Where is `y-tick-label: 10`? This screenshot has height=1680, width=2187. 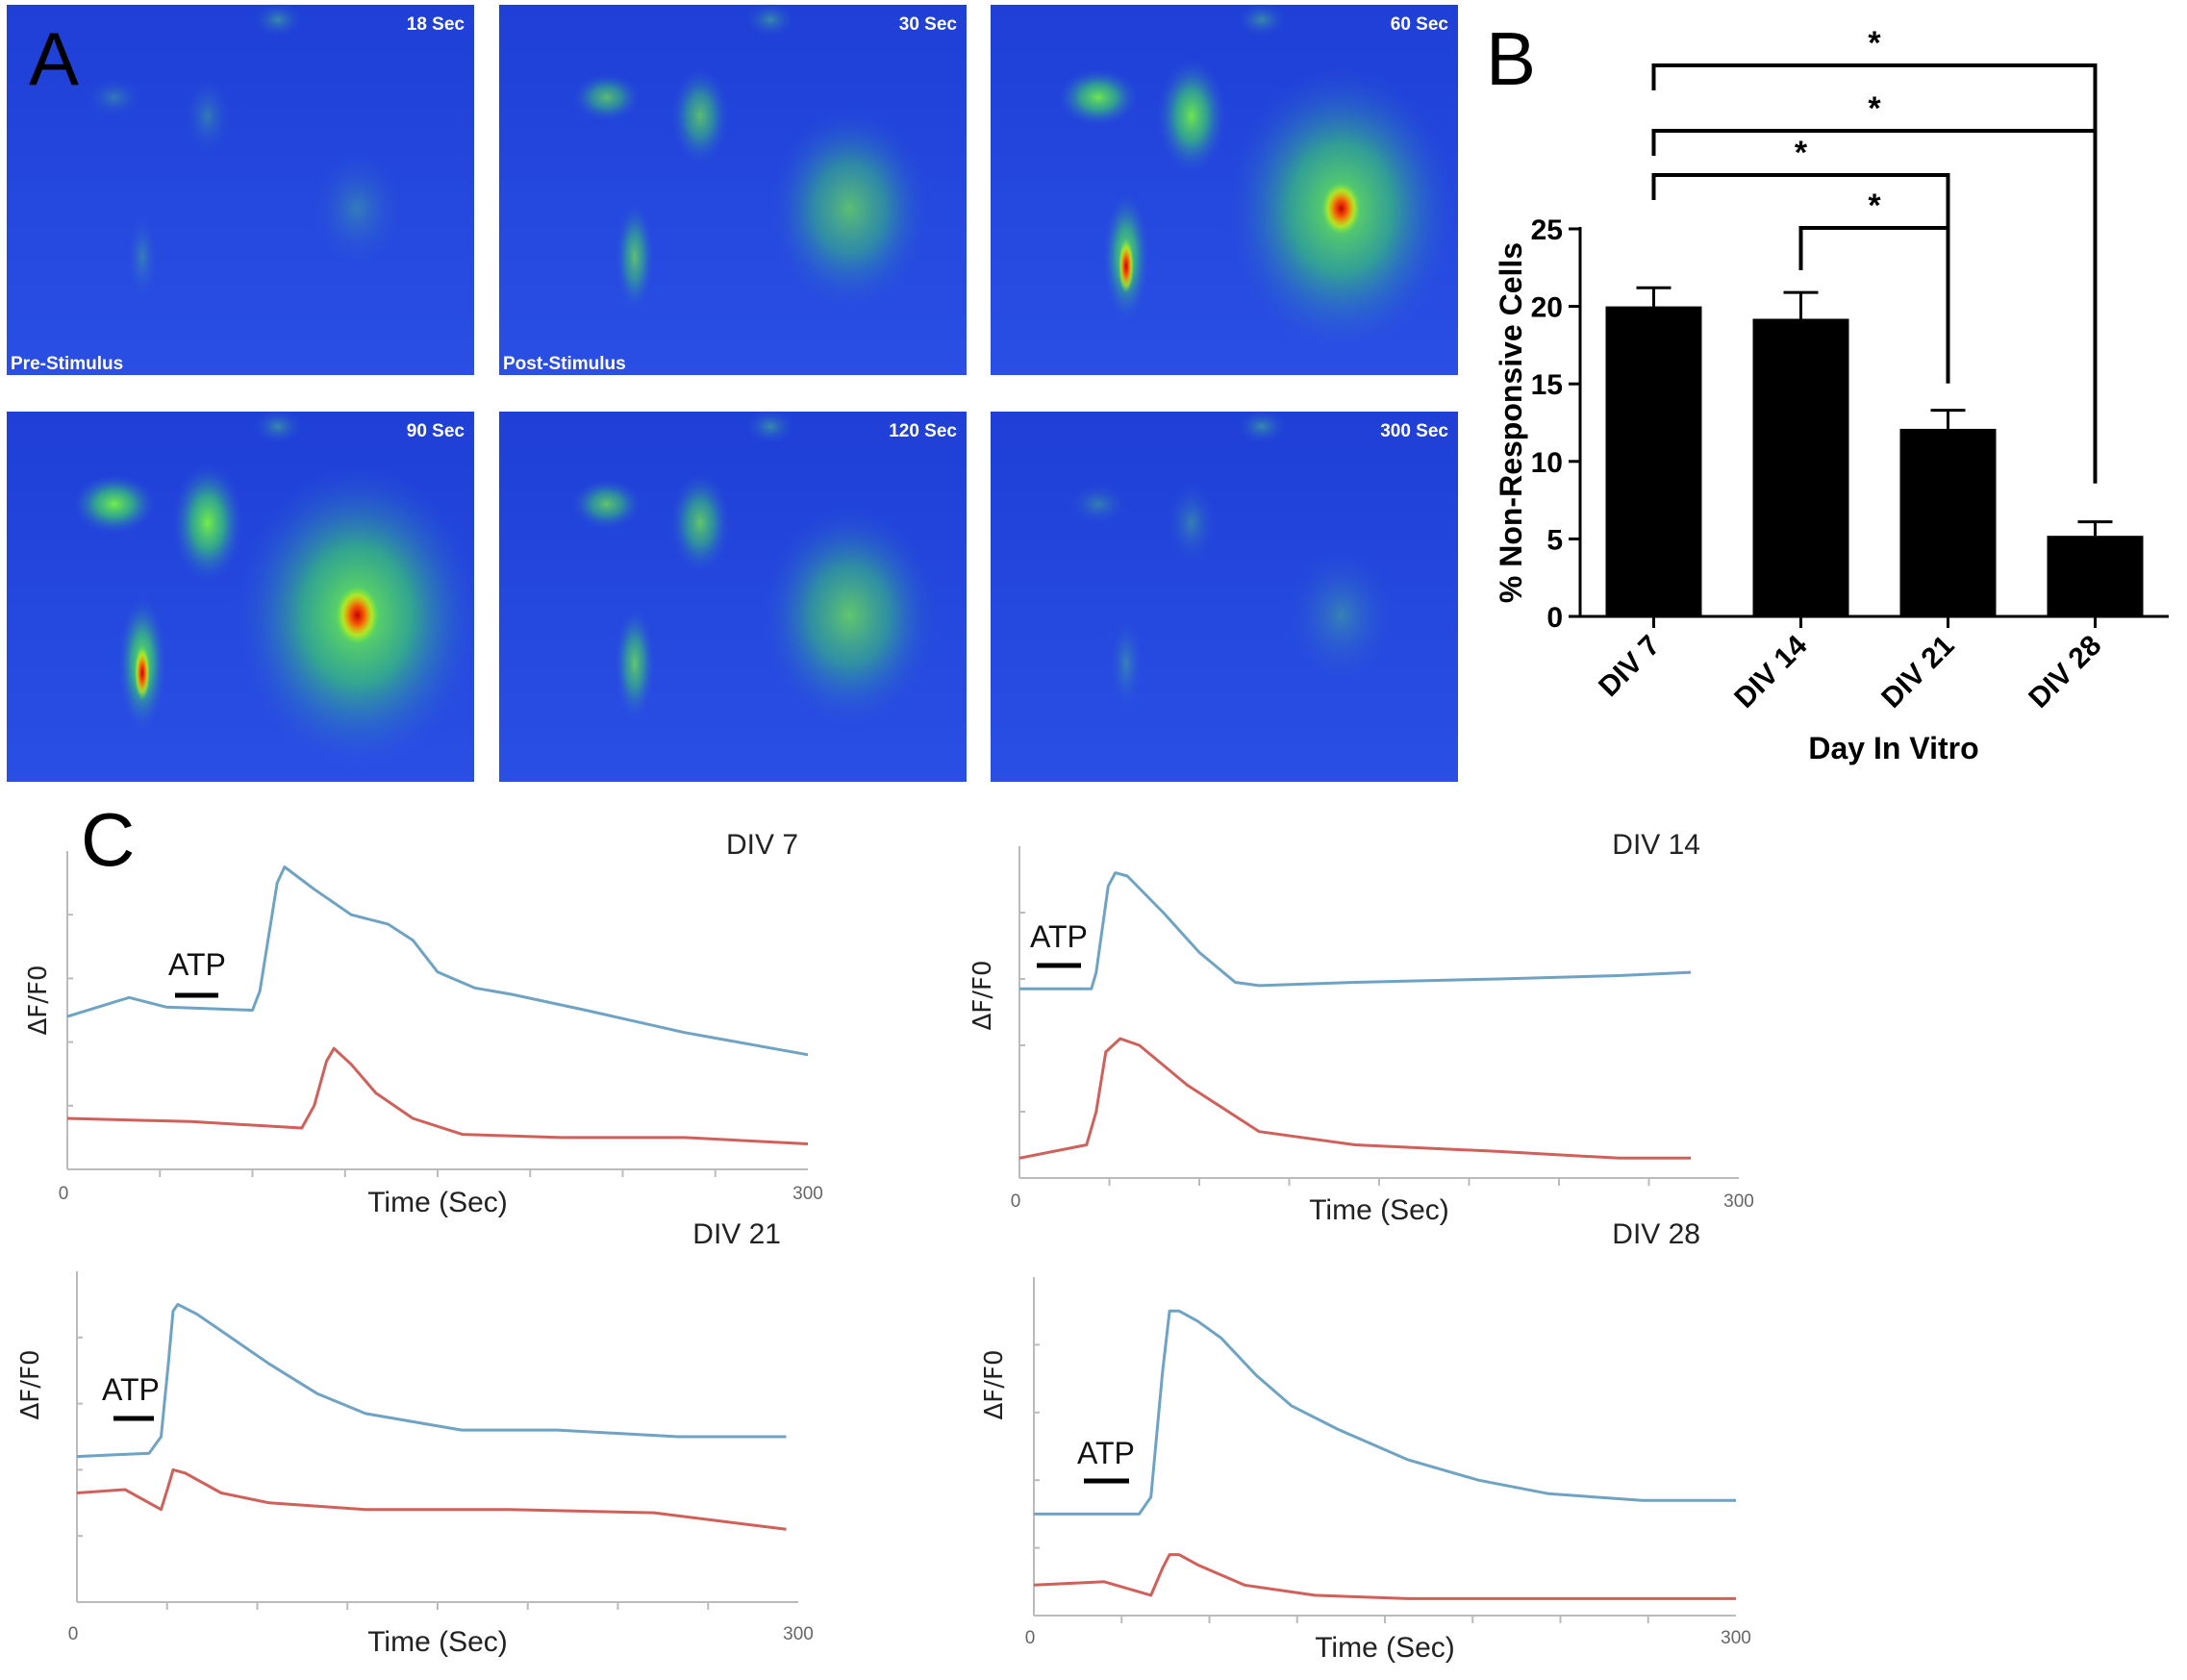
y-tick-label: 10 is located at coordinates (1547, 463).